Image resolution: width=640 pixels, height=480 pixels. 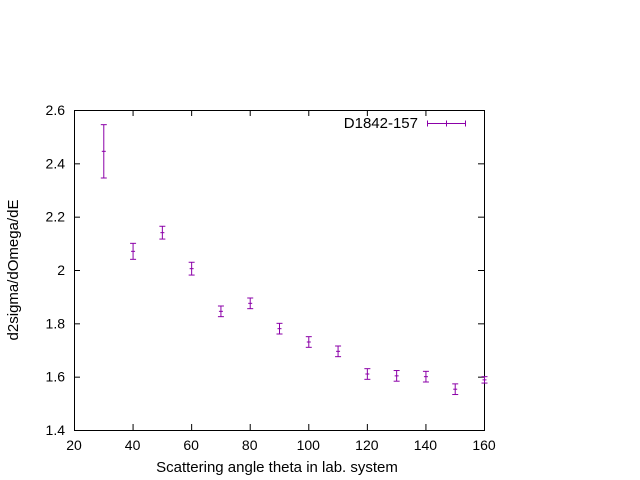 What do you see at coordinates (74, 445) in the screenshot?
I see `x-tick-label: 20` at bounding box center [74, 445].